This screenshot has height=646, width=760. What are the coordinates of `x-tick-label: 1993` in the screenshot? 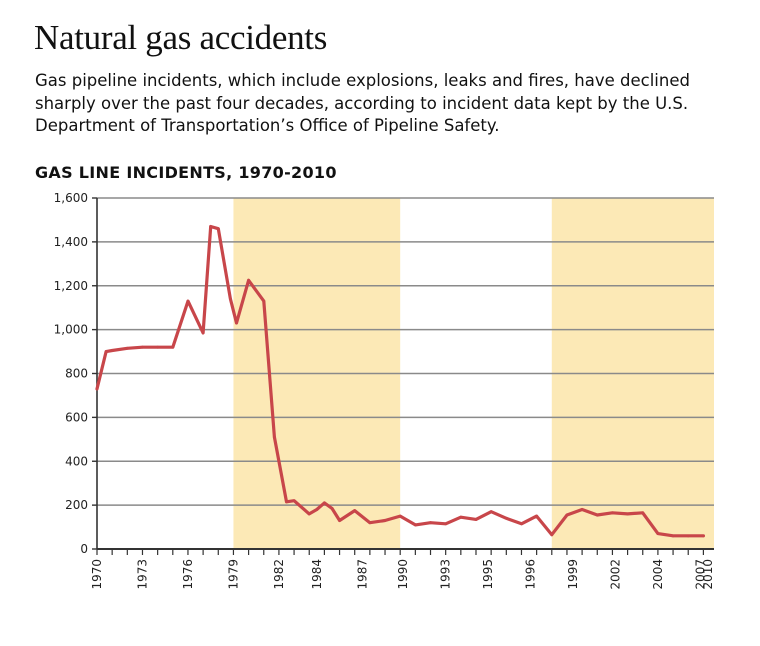 It's located at (446, 574).